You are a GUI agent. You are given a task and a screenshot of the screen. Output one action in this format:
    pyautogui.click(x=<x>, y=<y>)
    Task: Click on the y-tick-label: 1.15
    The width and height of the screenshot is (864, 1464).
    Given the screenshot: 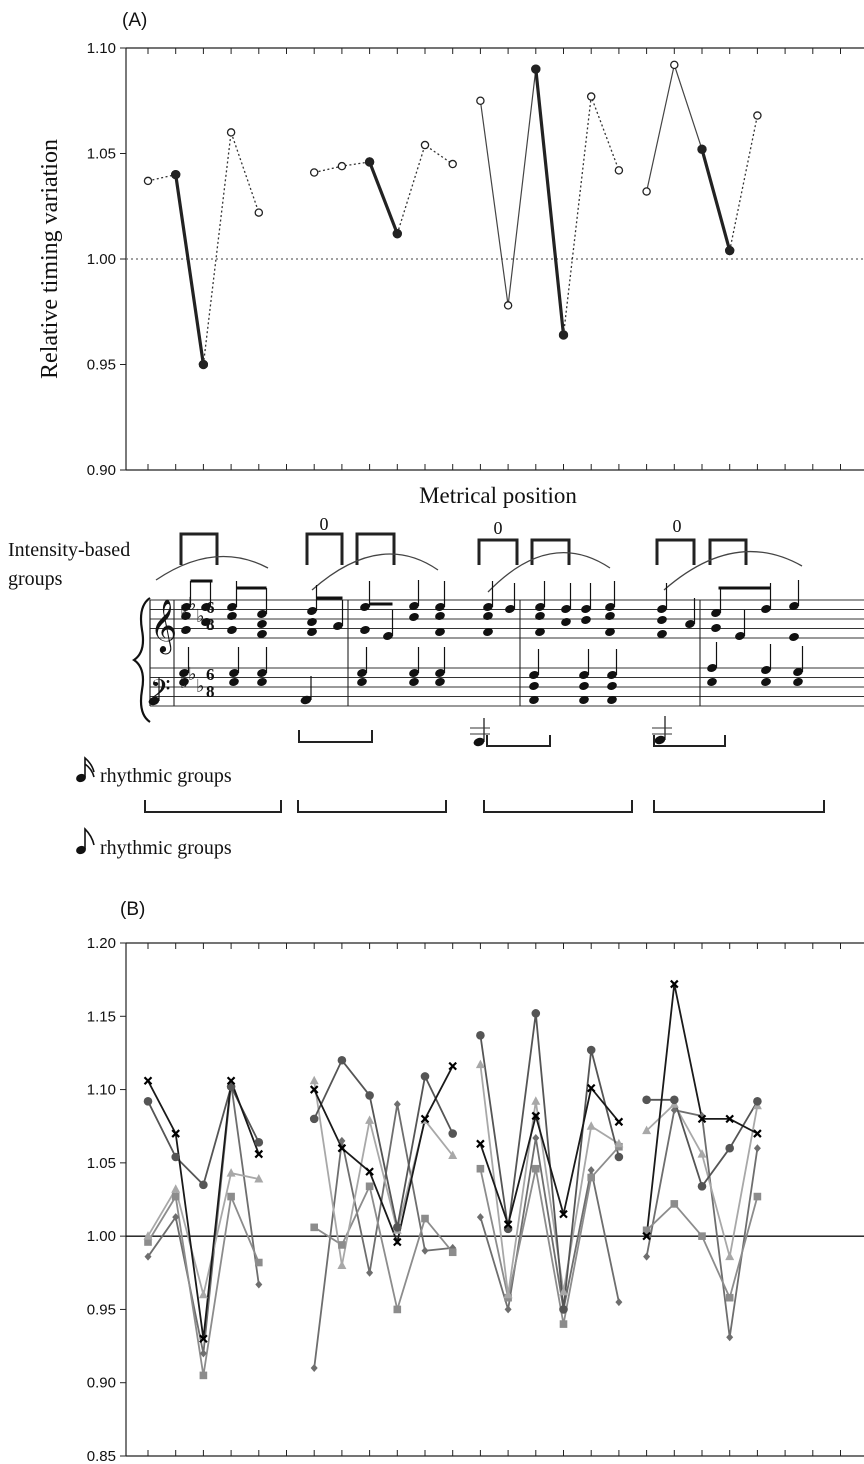 What is the action you would take?
    pyautogui.click(x=101, y=1016)
    